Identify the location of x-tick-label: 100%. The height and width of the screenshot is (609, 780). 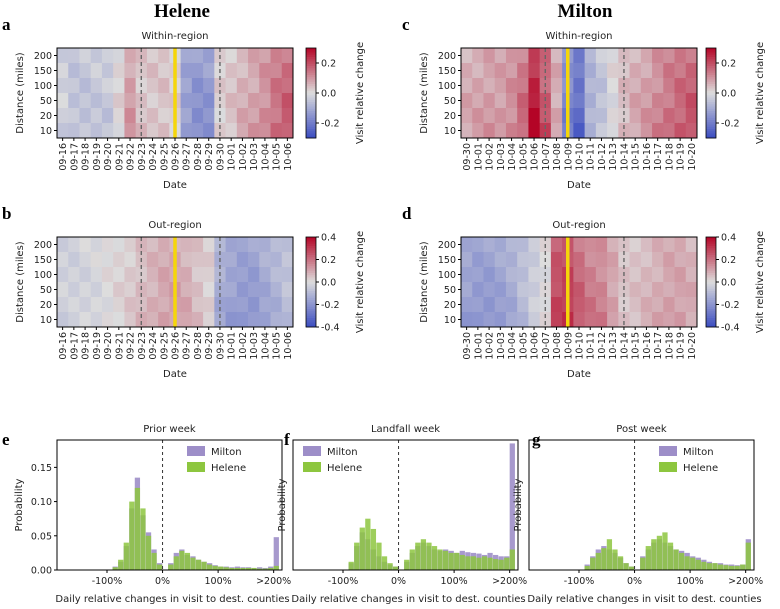
(218, 581).